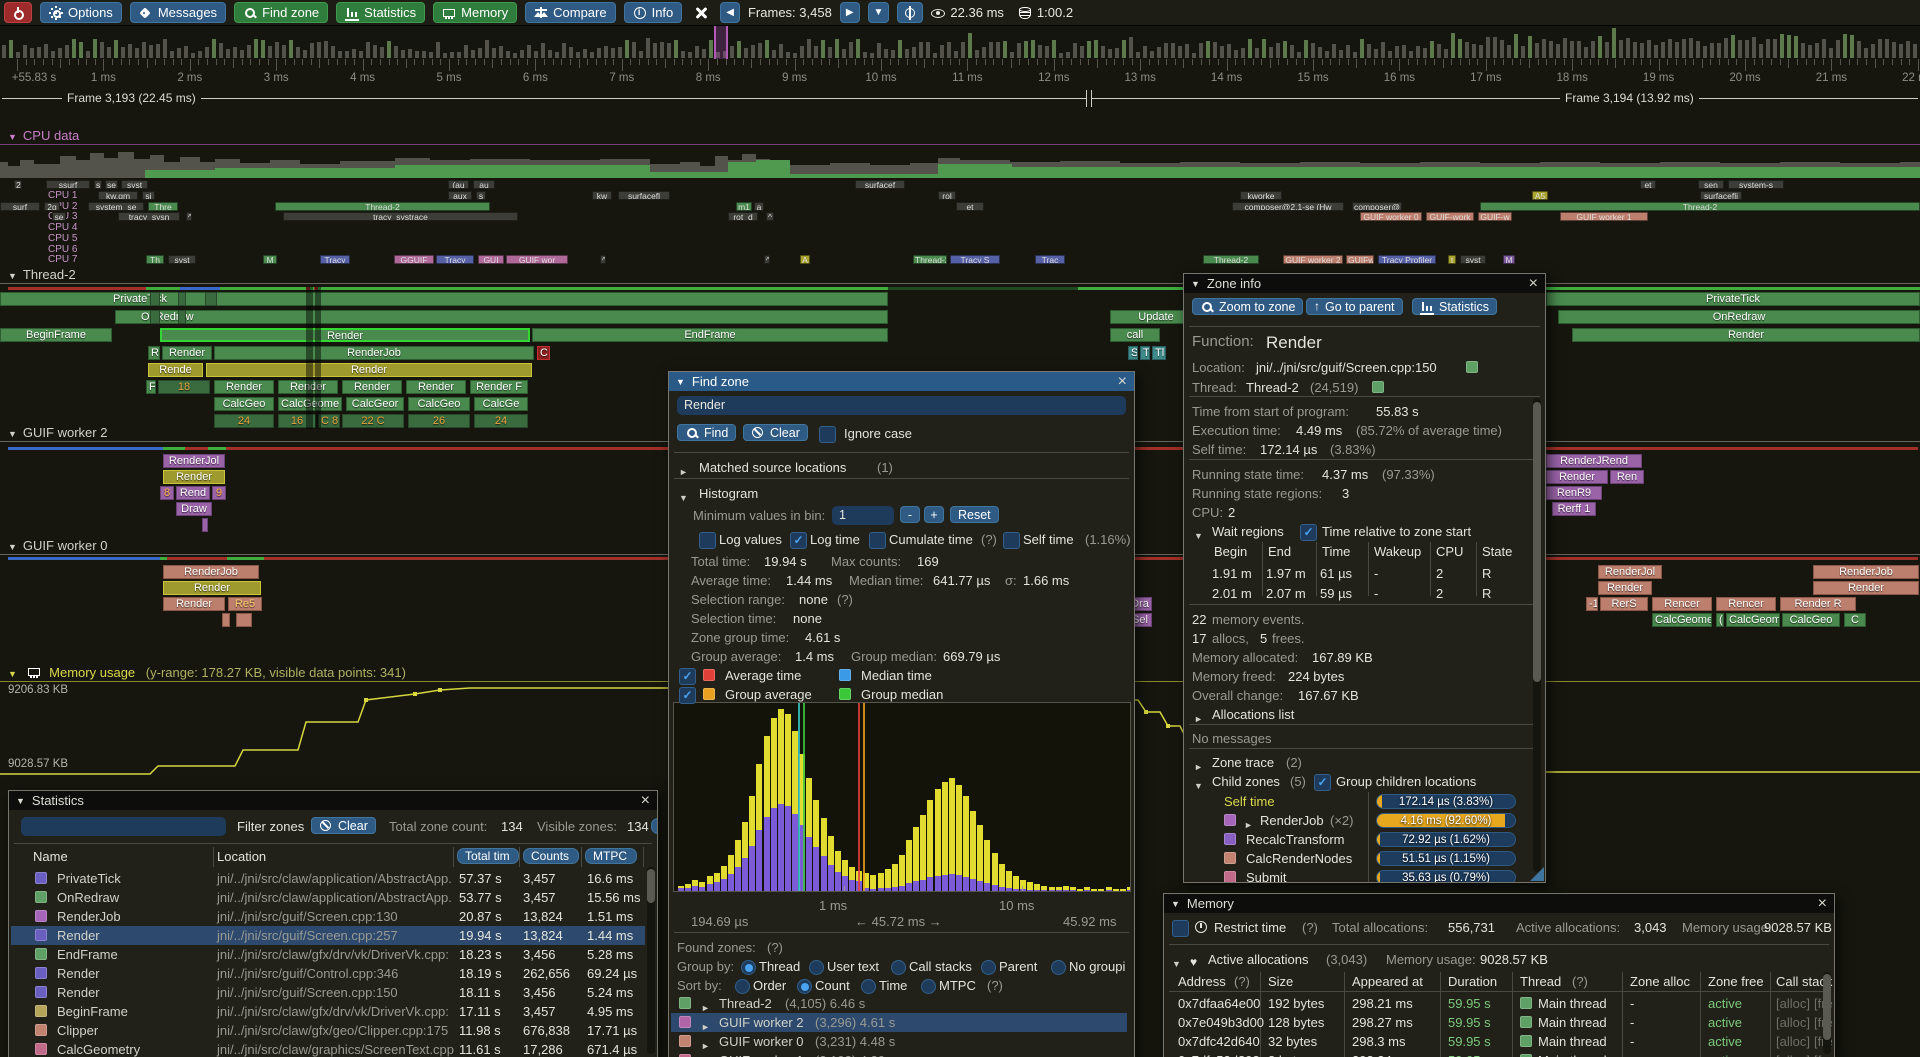  What do you see at coordinates (901, 405) in the screenshot?
I see `text-input: Render` at bounding box center [901, 405].